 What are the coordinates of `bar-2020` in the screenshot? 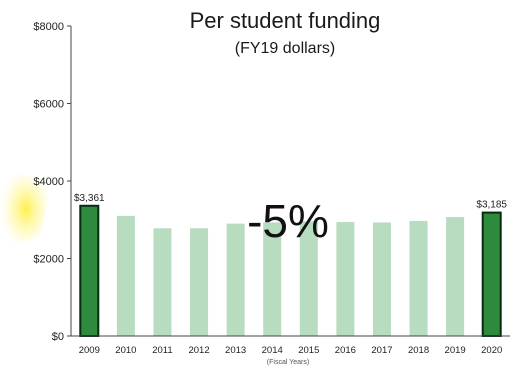 It's located at (491, 274).